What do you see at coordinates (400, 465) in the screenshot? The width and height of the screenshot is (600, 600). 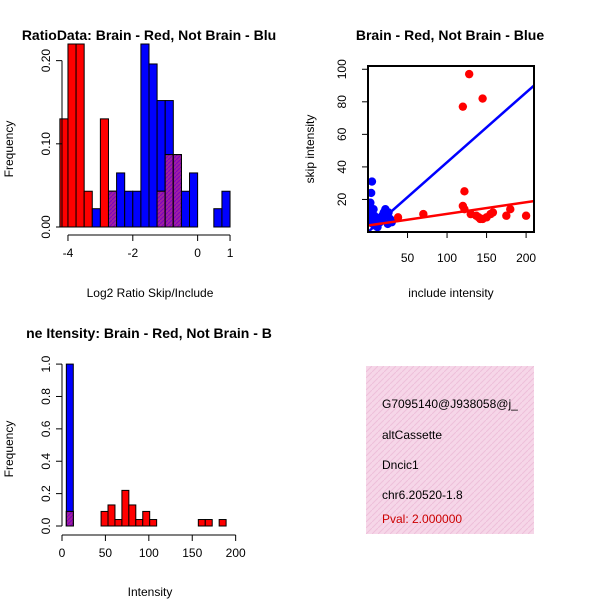 I see `info-gene-name: Dncic1` at bounding box center [400, 465].